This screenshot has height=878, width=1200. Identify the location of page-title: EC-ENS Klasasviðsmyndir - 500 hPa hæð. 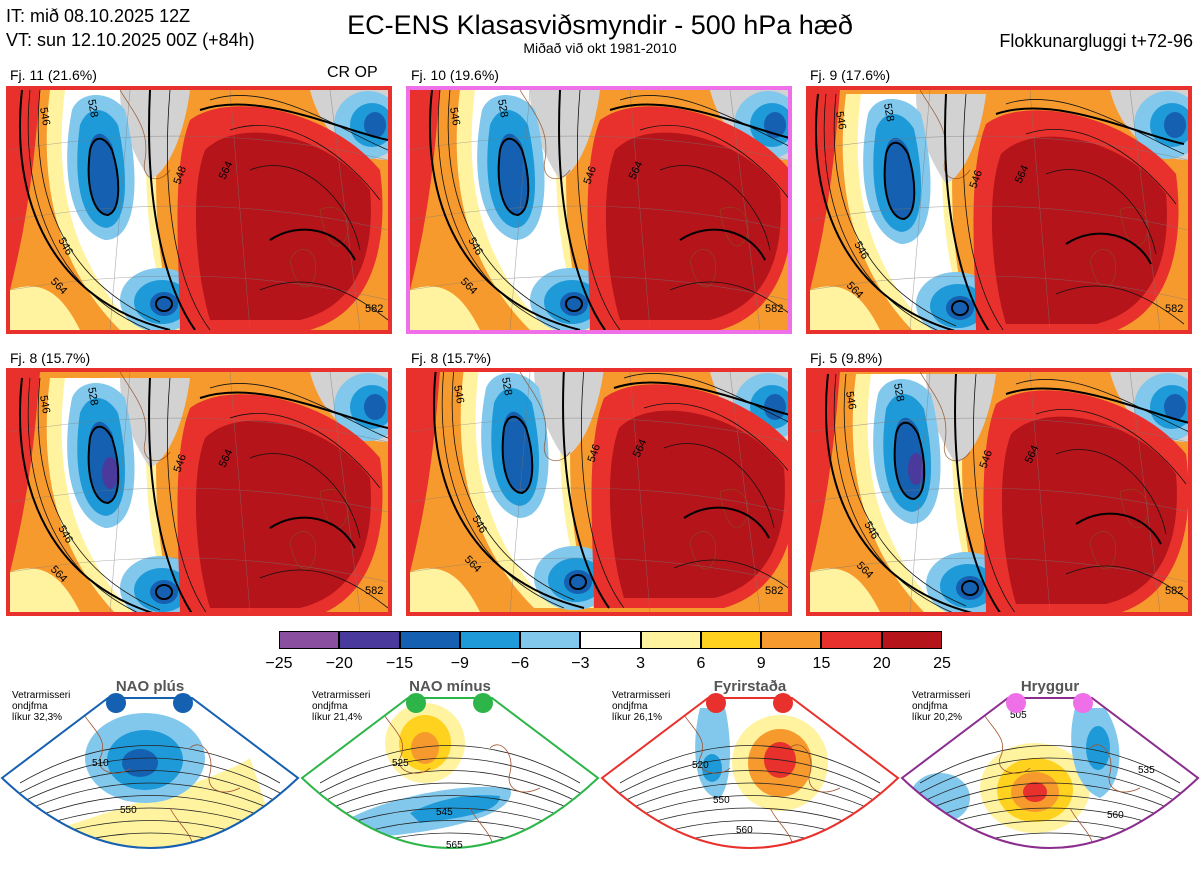
(600, 25).